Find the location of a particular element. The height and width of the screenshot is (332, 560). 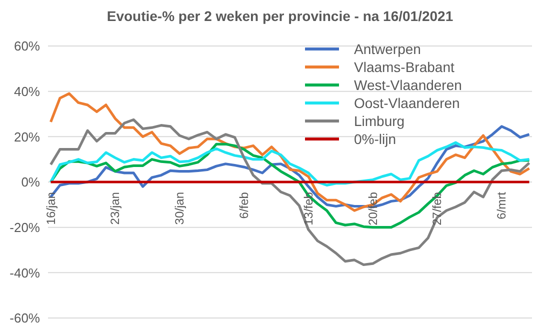

x-tick-label: 23/jan is located at coordinates (115, 208).